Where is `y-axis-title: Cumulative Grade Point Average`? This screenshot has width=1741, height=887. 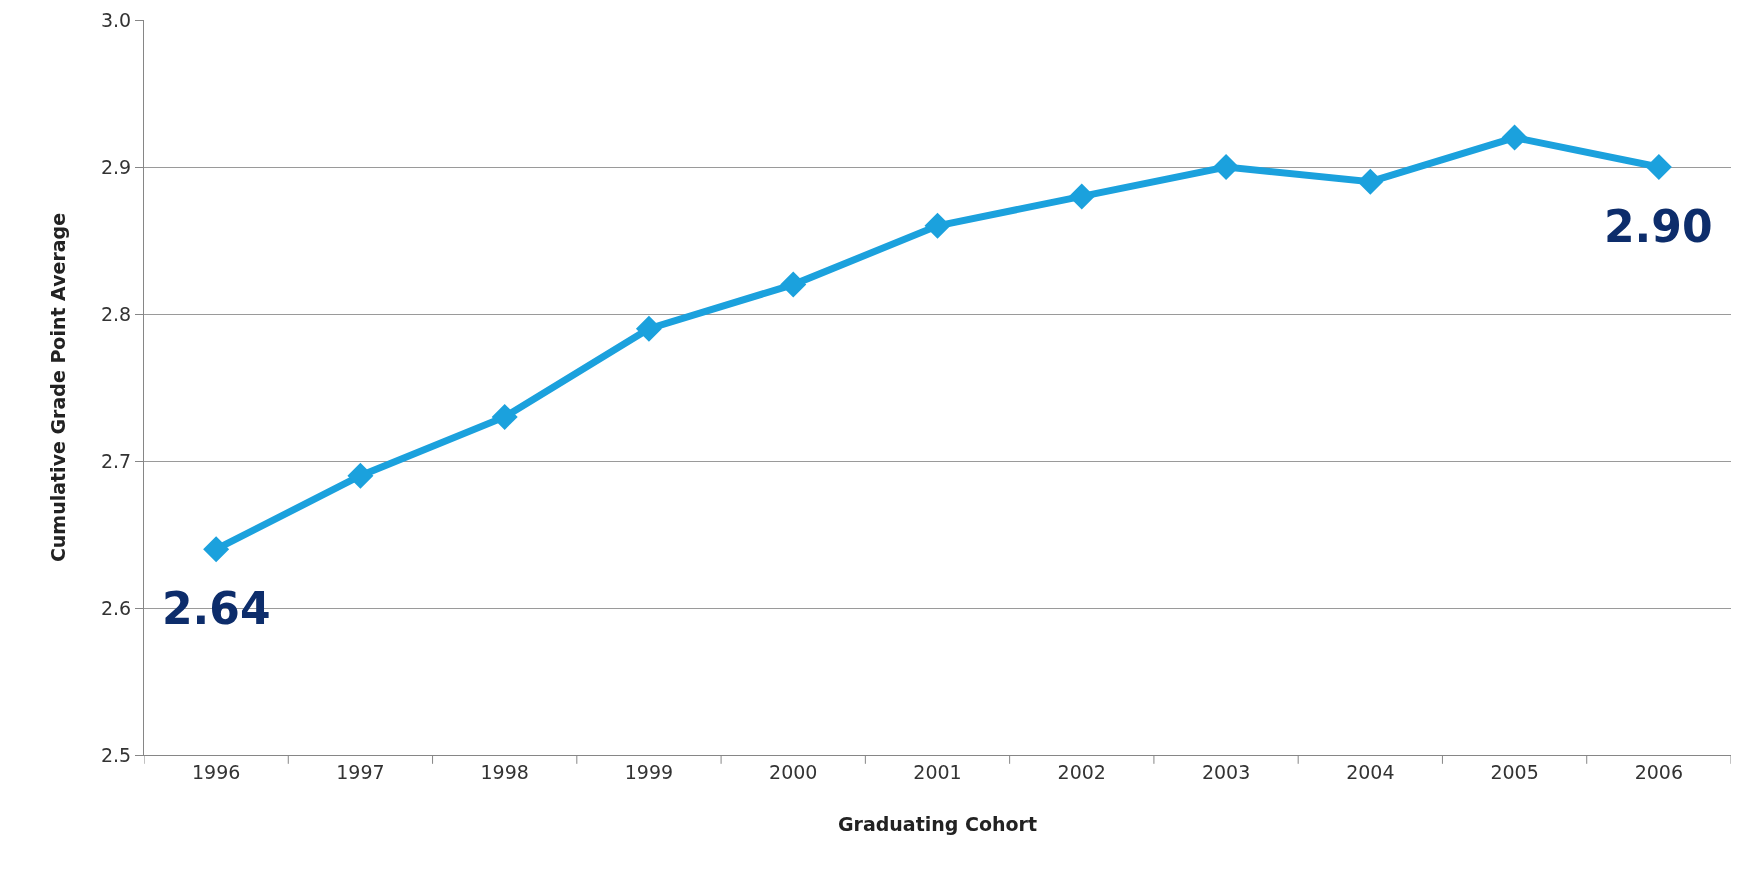
y-axis-title: Cumulative Grade Point Average is located at coordinates (57, 387).